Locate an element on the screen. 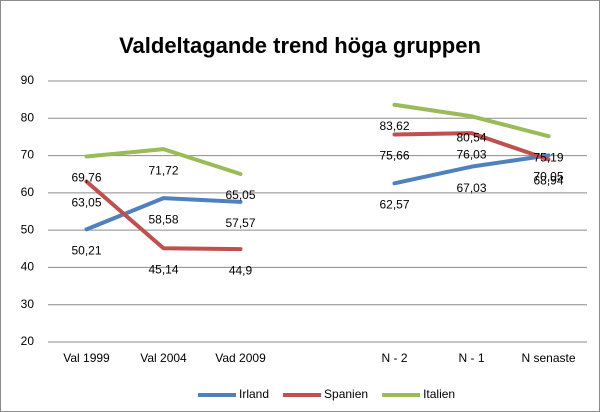 This screenshot has height=412, width=600. data-label: 63,05 is located at coordinates (86, 203).